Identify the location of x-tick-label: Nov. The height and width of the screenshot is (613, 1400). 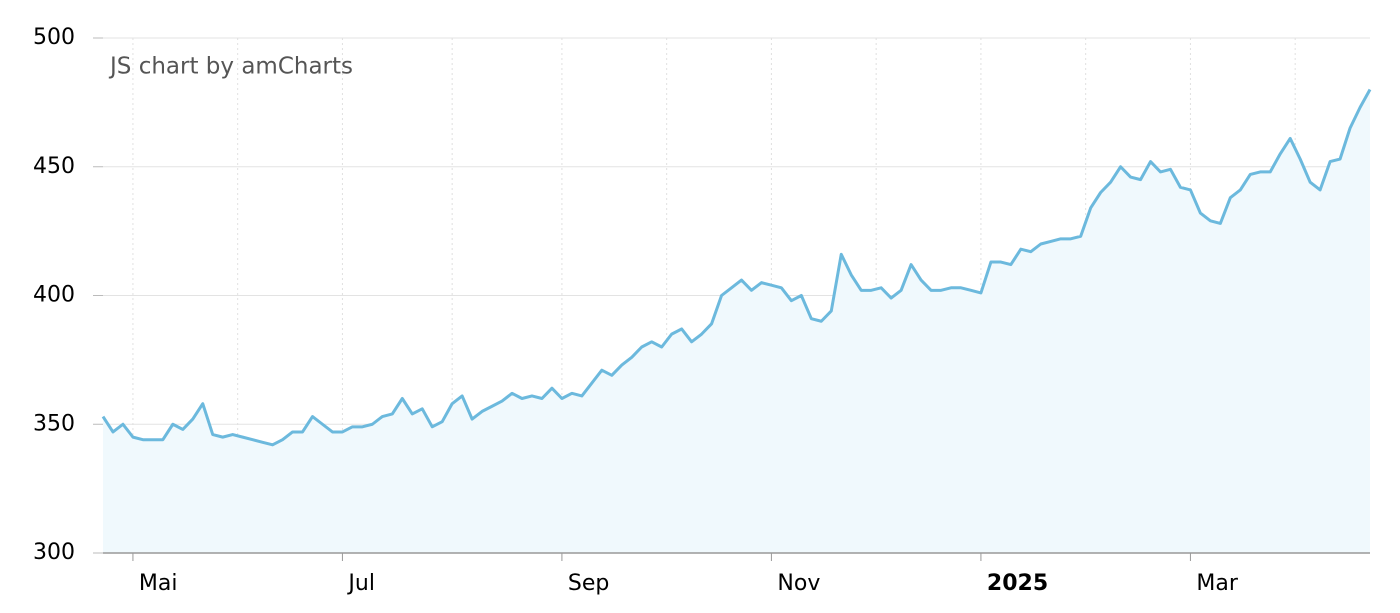
(798, 583).